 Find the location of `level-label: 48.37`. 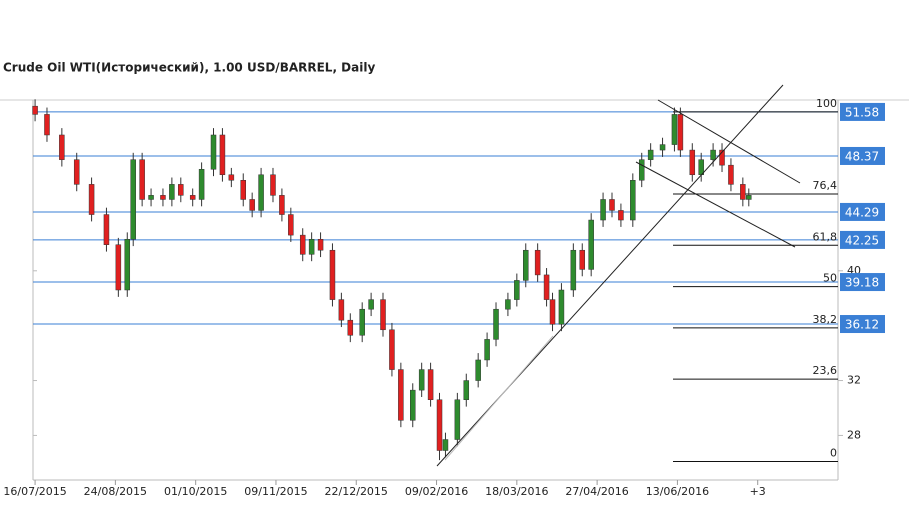

level-label: 48.37 is located at coordinates (862, 156).